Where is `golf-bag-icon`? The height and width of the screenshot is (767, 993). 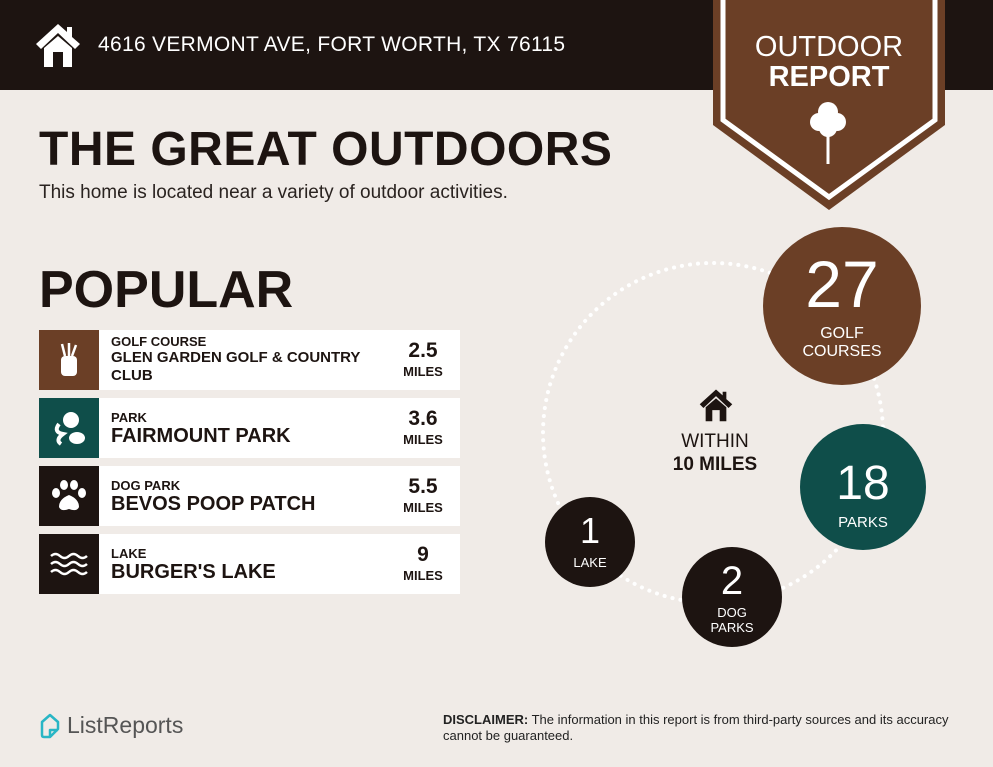 golf-bag-icon is located at coordinates (69, 360).